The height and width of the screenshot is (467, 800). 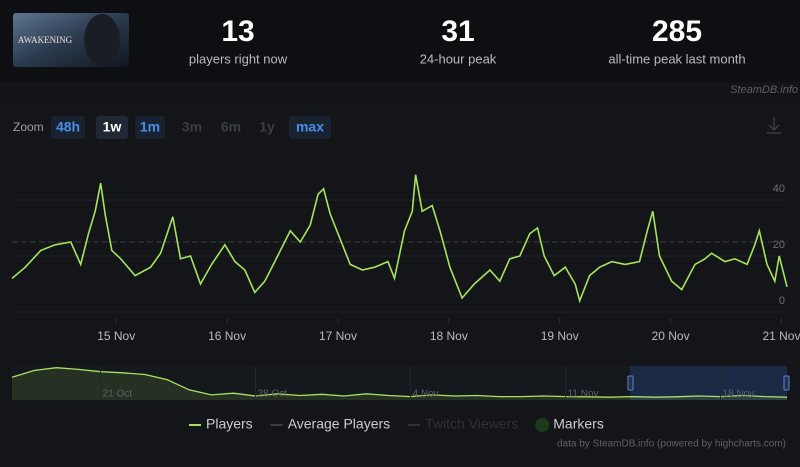 I want to click on legend-label: Markers, so click(x=578, y=424).